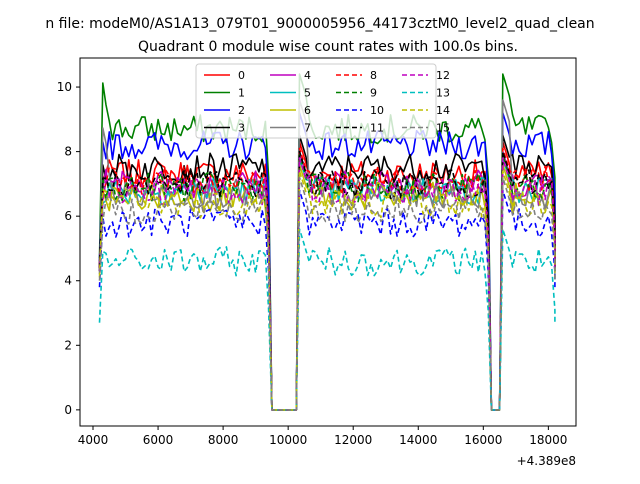 The image size is (640, 484). What do you see at coordinates (223, 440) in the screenshot?
I see `x-tick-label: 8000` at bounding box center [223, 440].